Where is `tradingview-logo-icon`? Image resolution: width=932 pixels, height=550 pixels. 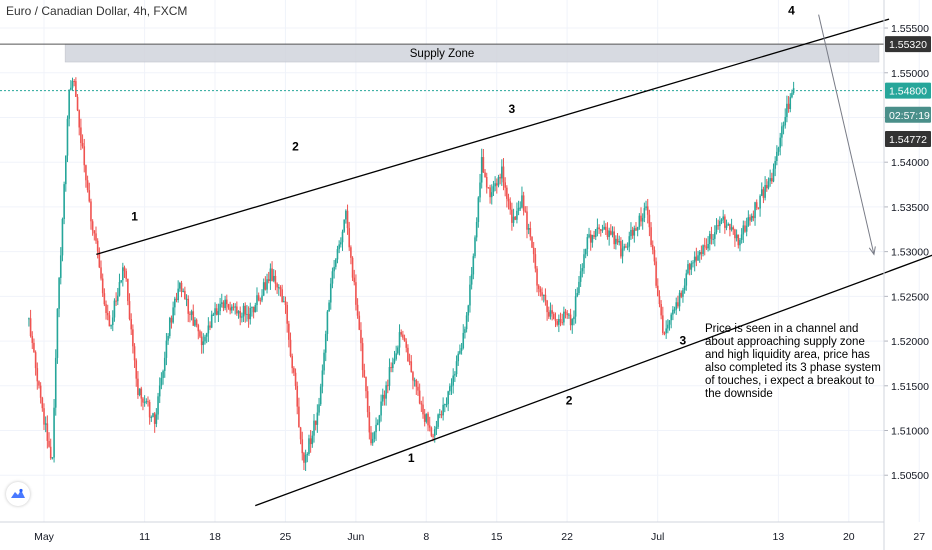 tradingview-logo-icon is located at coordinates (18, 494).